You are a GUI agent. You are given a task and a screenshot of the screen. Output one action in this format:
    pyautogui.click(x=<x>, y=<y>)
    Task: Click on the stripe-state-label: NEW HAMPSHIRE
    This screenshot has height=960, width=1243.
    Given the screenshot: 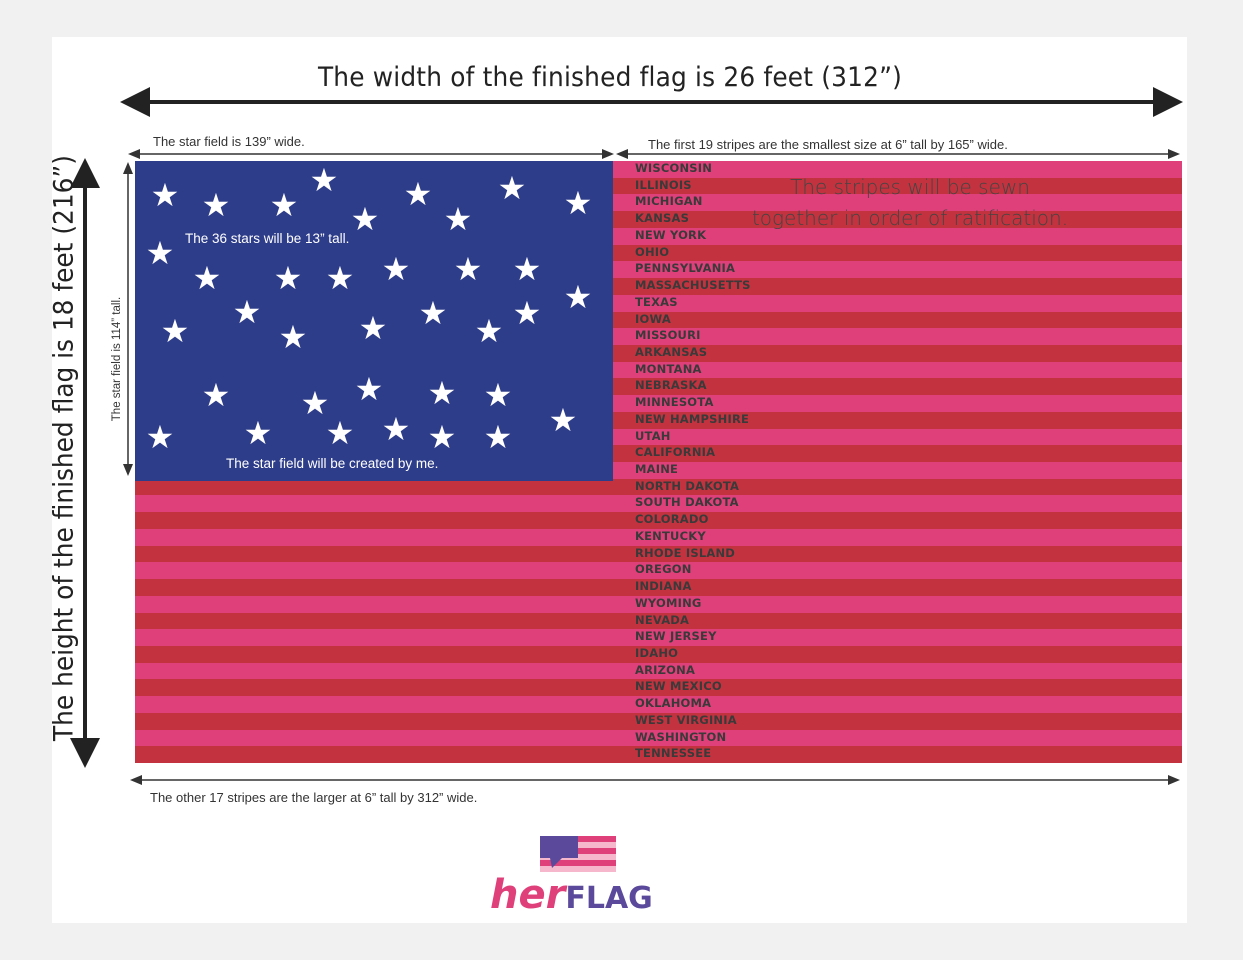 What is the action you would take?
    pyautogui.click(x=692, y=418)
    